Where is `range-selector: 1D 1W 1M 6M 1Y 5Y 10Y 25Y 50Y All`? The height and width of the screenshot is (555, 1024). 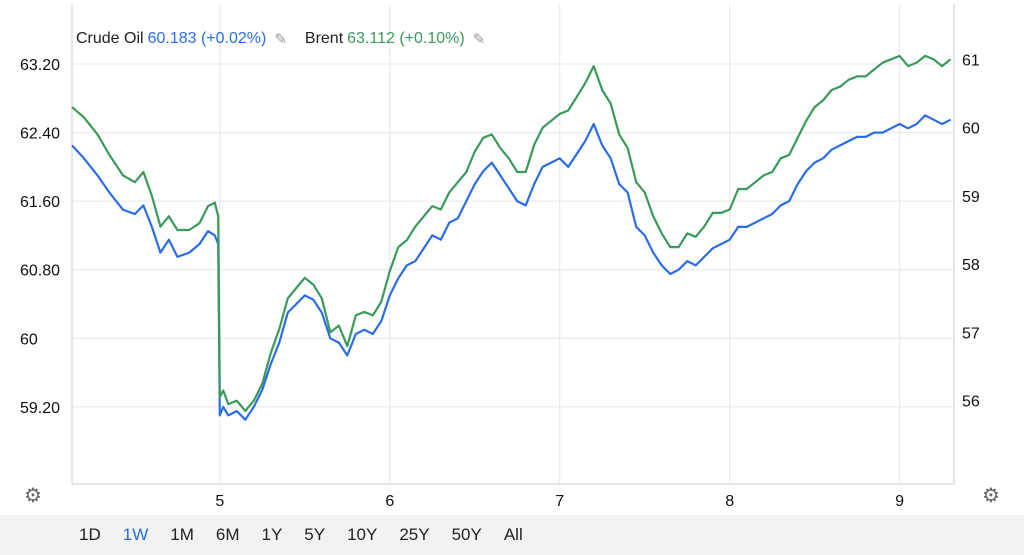
range-selector: 1D 1W 1M 6M 1Y 5Y 10Y 25Y 50Y All is located at coordinates (512, 535).